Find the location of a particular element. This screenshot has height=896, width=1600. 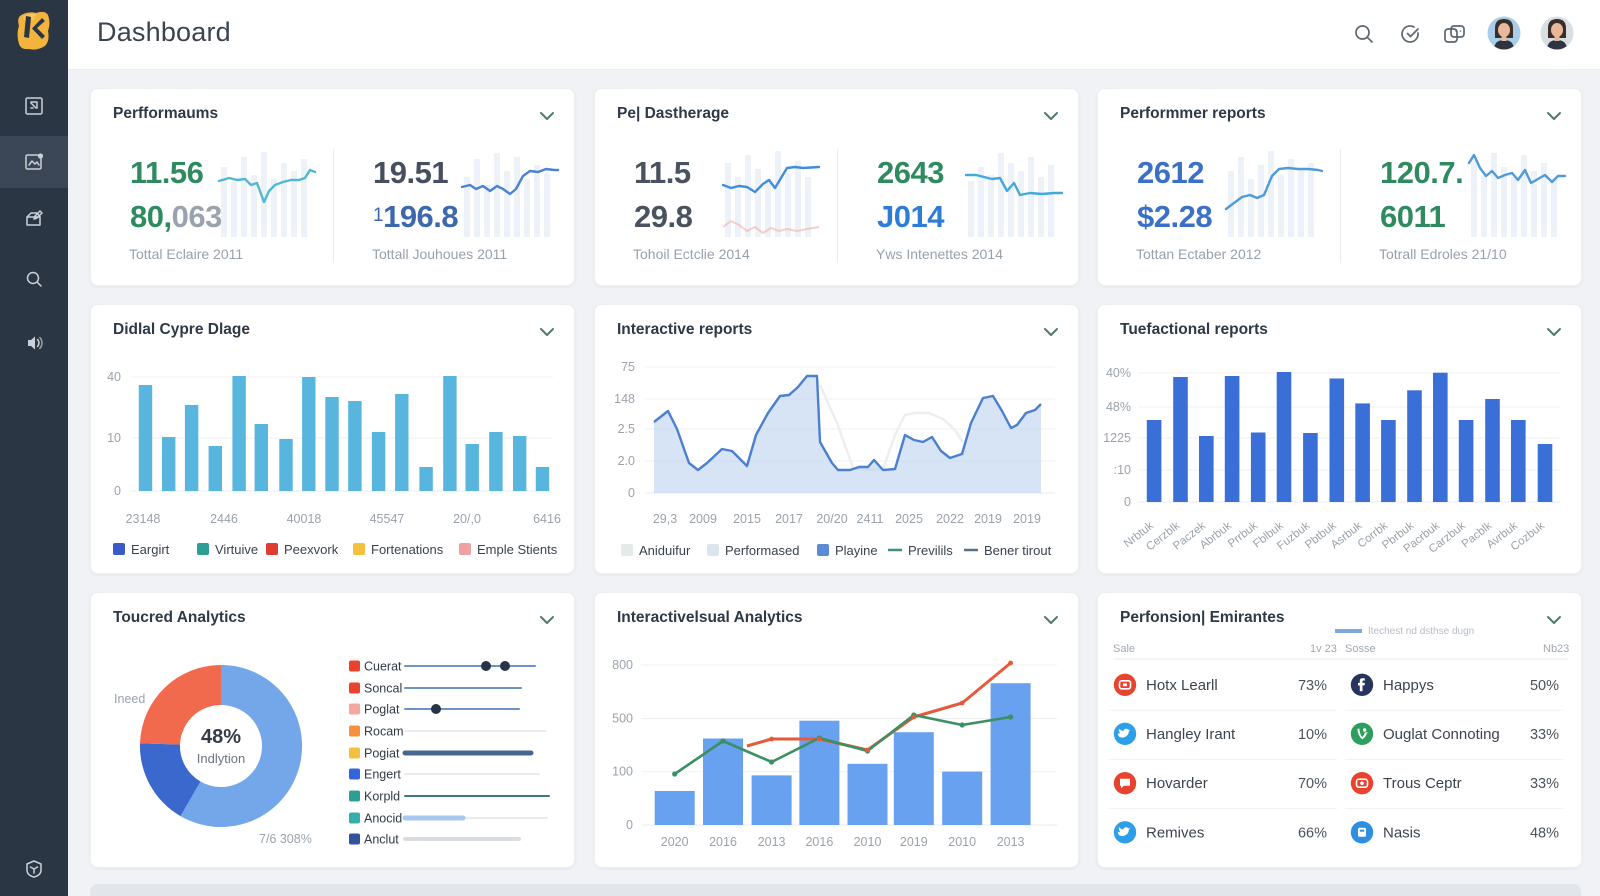

svg-text: Peexvork is located at coordinates (311, 549).